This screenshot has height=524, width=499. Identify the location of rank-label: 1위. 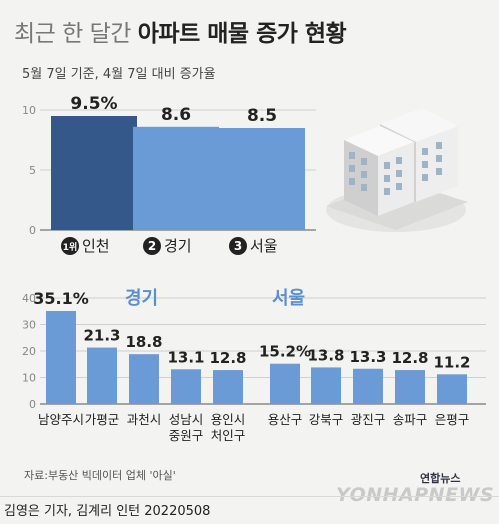
(70, 247).